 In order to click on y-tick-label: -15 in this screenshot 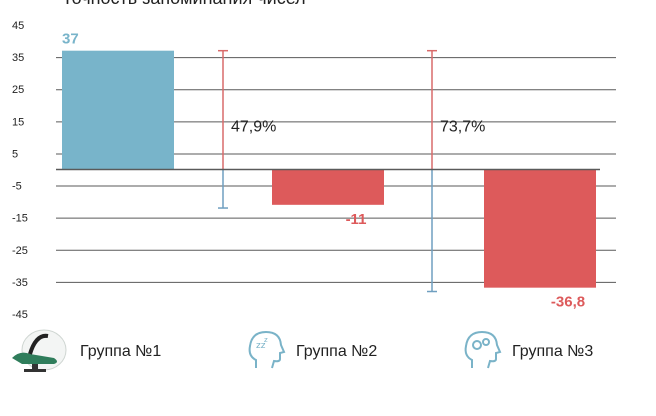, I will do `click(20, 219)`.